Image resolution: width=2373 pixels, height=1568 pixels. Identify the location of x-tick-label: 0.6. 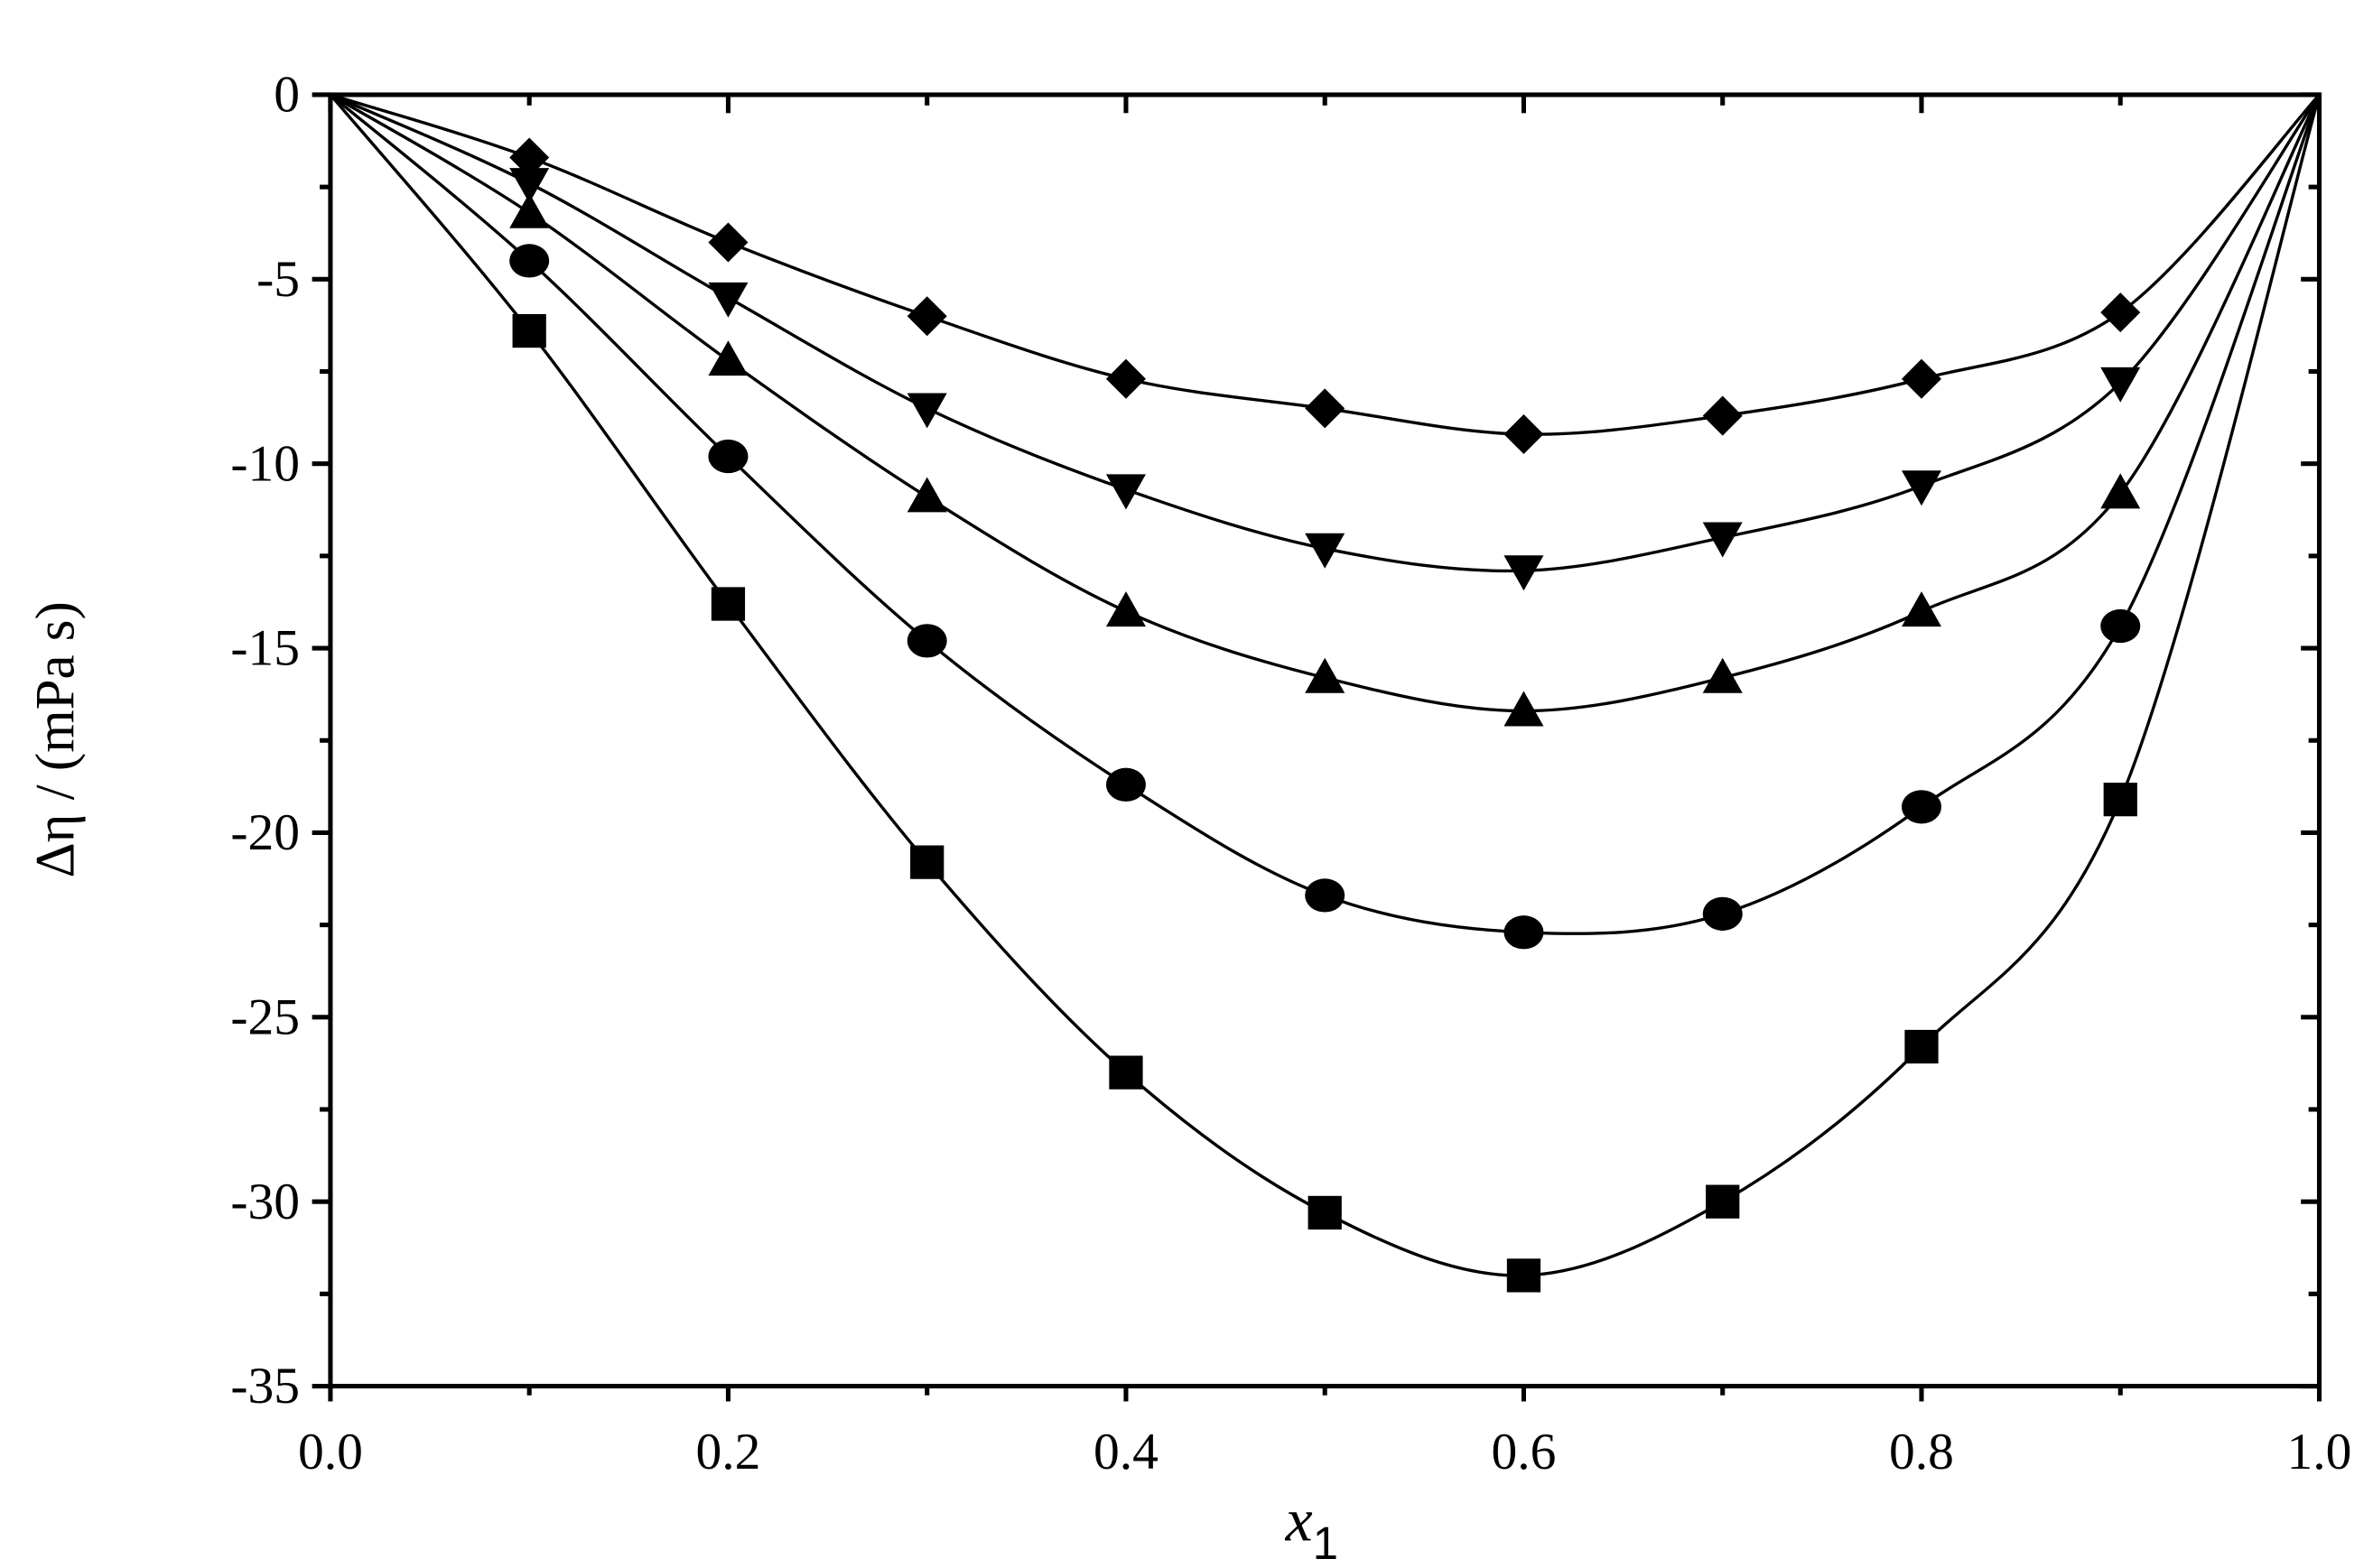
(1525, 1452).